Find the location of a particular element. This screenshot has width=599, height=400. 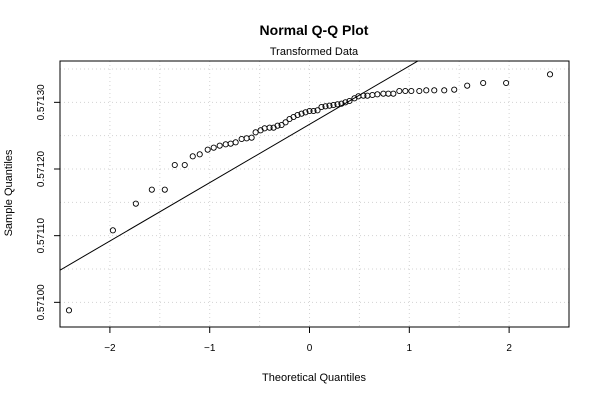

x-tick-label: −1 is located at coordinates (210, 348).